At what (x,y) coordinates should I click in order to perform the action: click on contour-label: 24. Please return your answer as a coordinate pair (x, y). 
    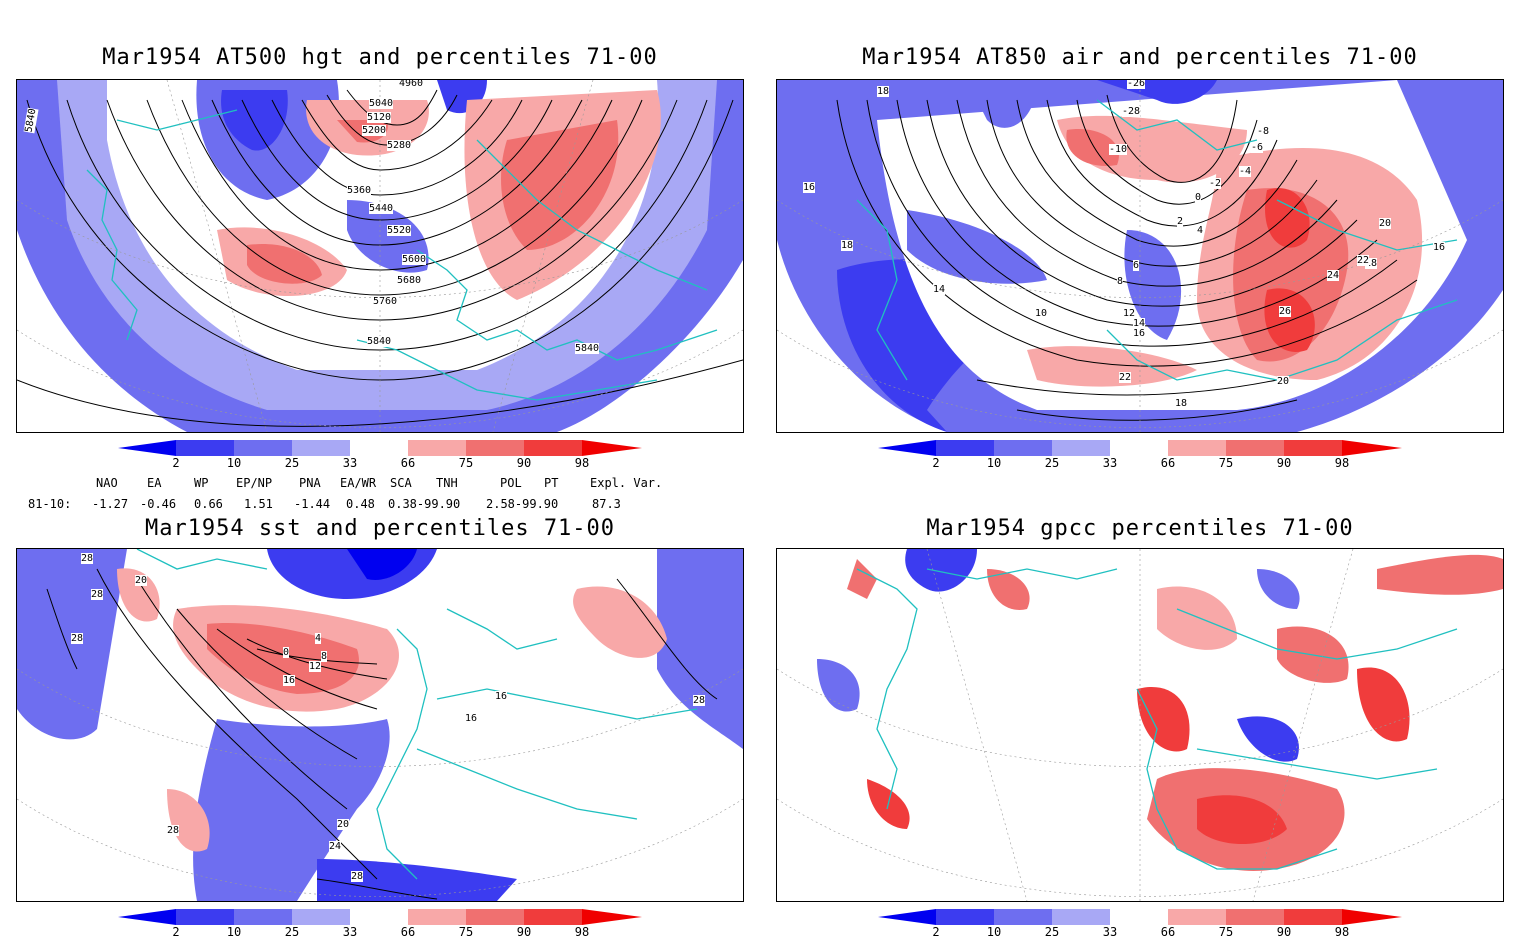
    Looking at the image, I should click on (335, 846).